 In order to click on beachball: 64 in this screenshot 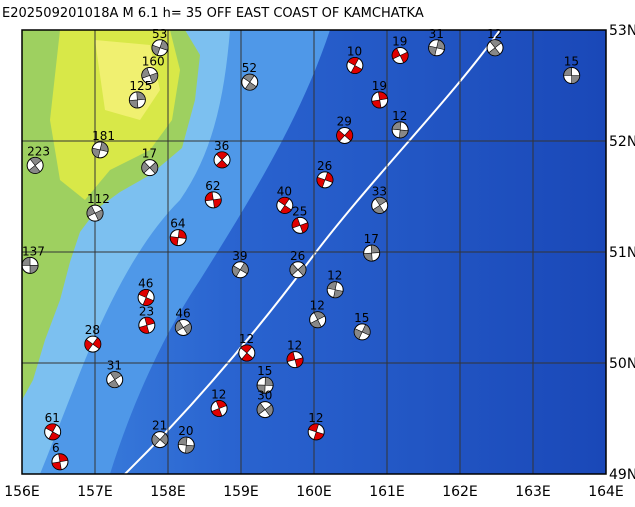, I will do `click(178, 232)`.